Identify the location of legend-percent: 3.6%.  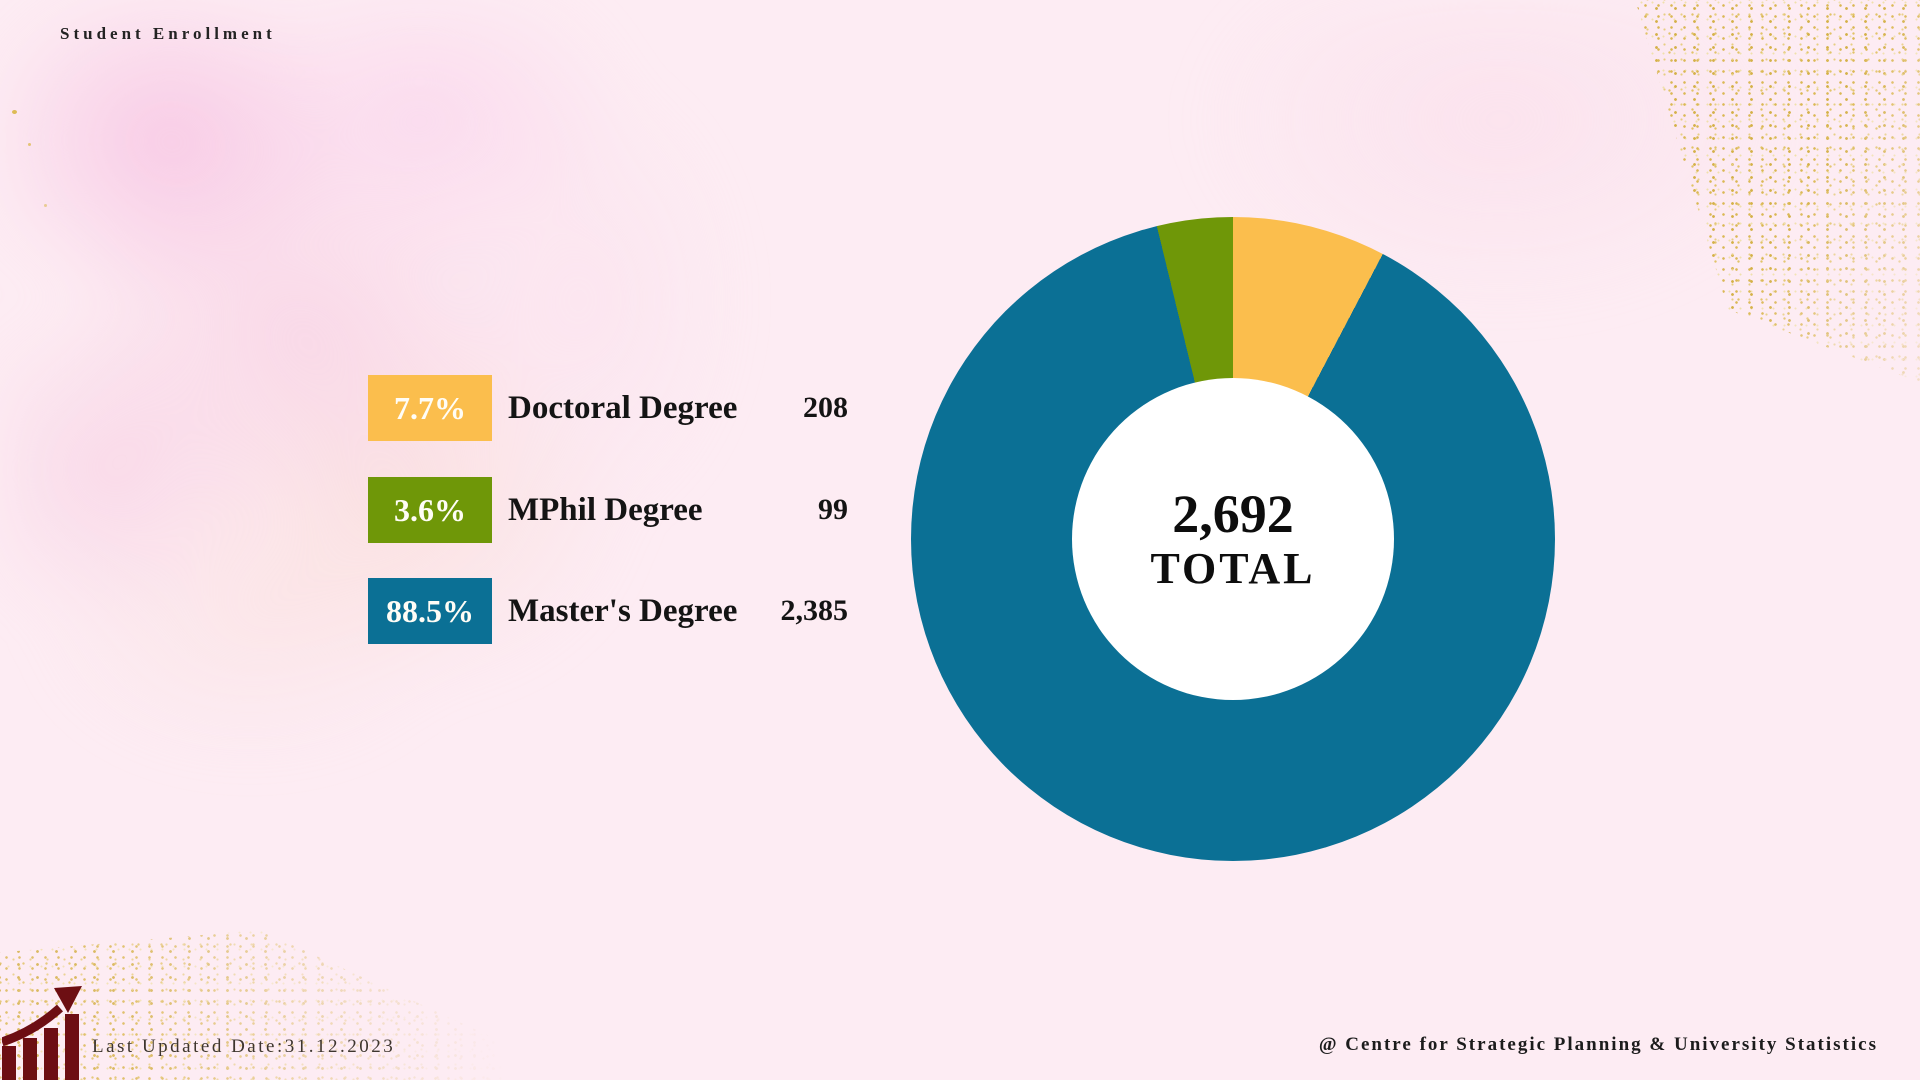
(430, 509).